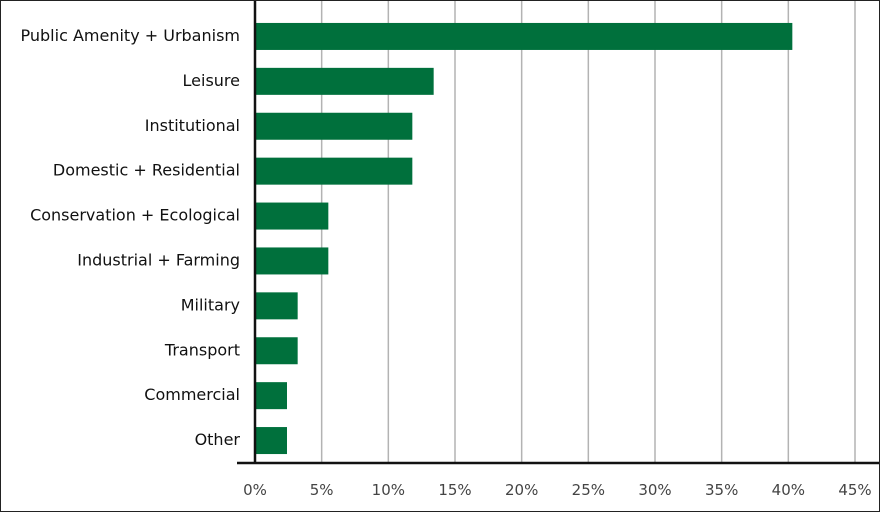  What do you see at coordinates (557, 490) in the screenshot?
I see `x-tick-labels: 0% 5% 10% 15% 20% 25% 30% 35% 40% 45%` at bounding box center [557, 490].